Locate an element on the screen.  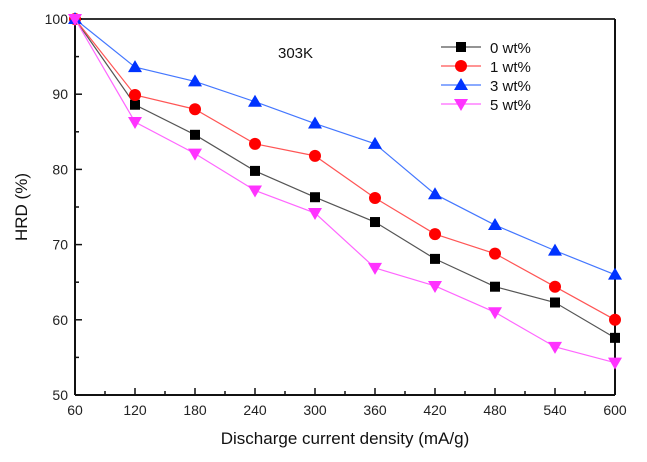
y-tick-label: 50 is located at coordinates (60, 395).